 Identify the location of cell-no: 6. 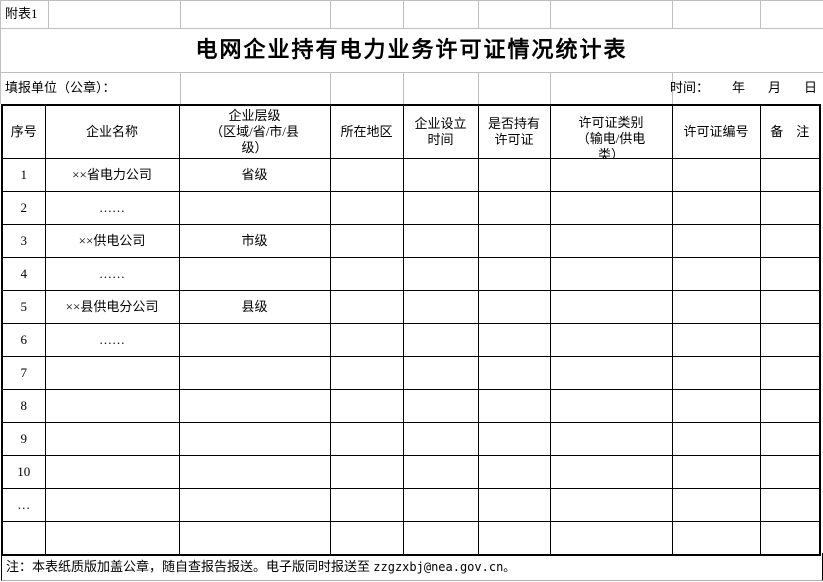
(24, 339).